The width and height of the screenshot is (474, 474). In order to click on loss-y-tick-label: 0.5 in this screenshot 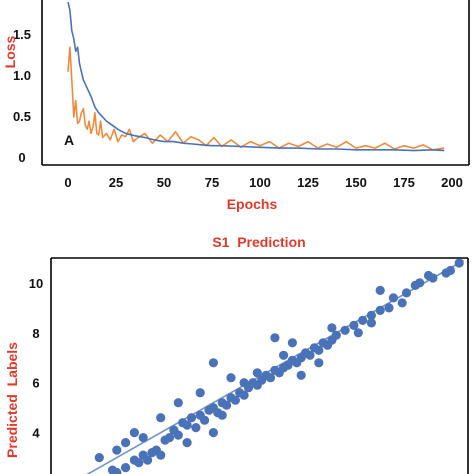, I will do `click(22, 116)`.